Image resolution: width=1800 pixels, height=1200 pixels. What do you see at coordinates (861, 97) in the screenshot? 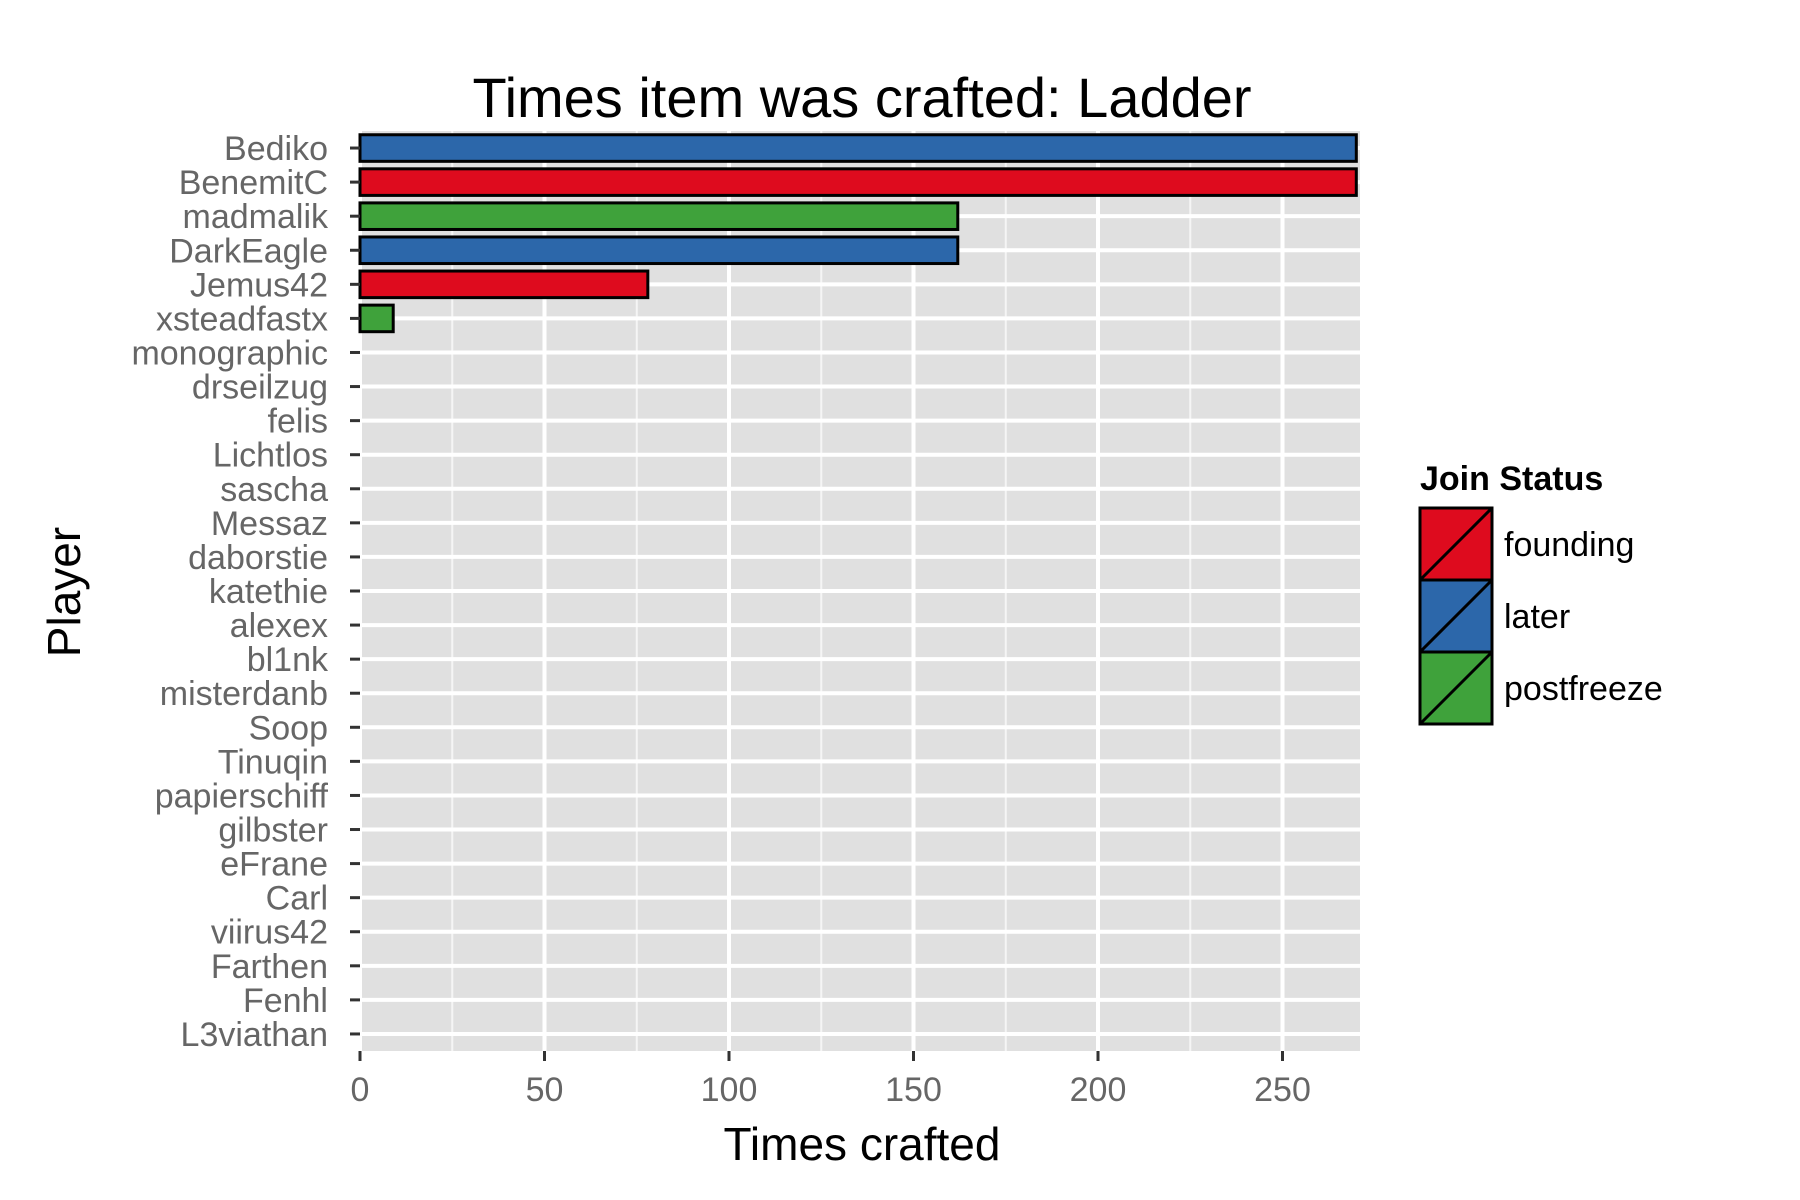
I see `chart-title: Times item was crafted: Ladder` at bounding box center [861, 97].